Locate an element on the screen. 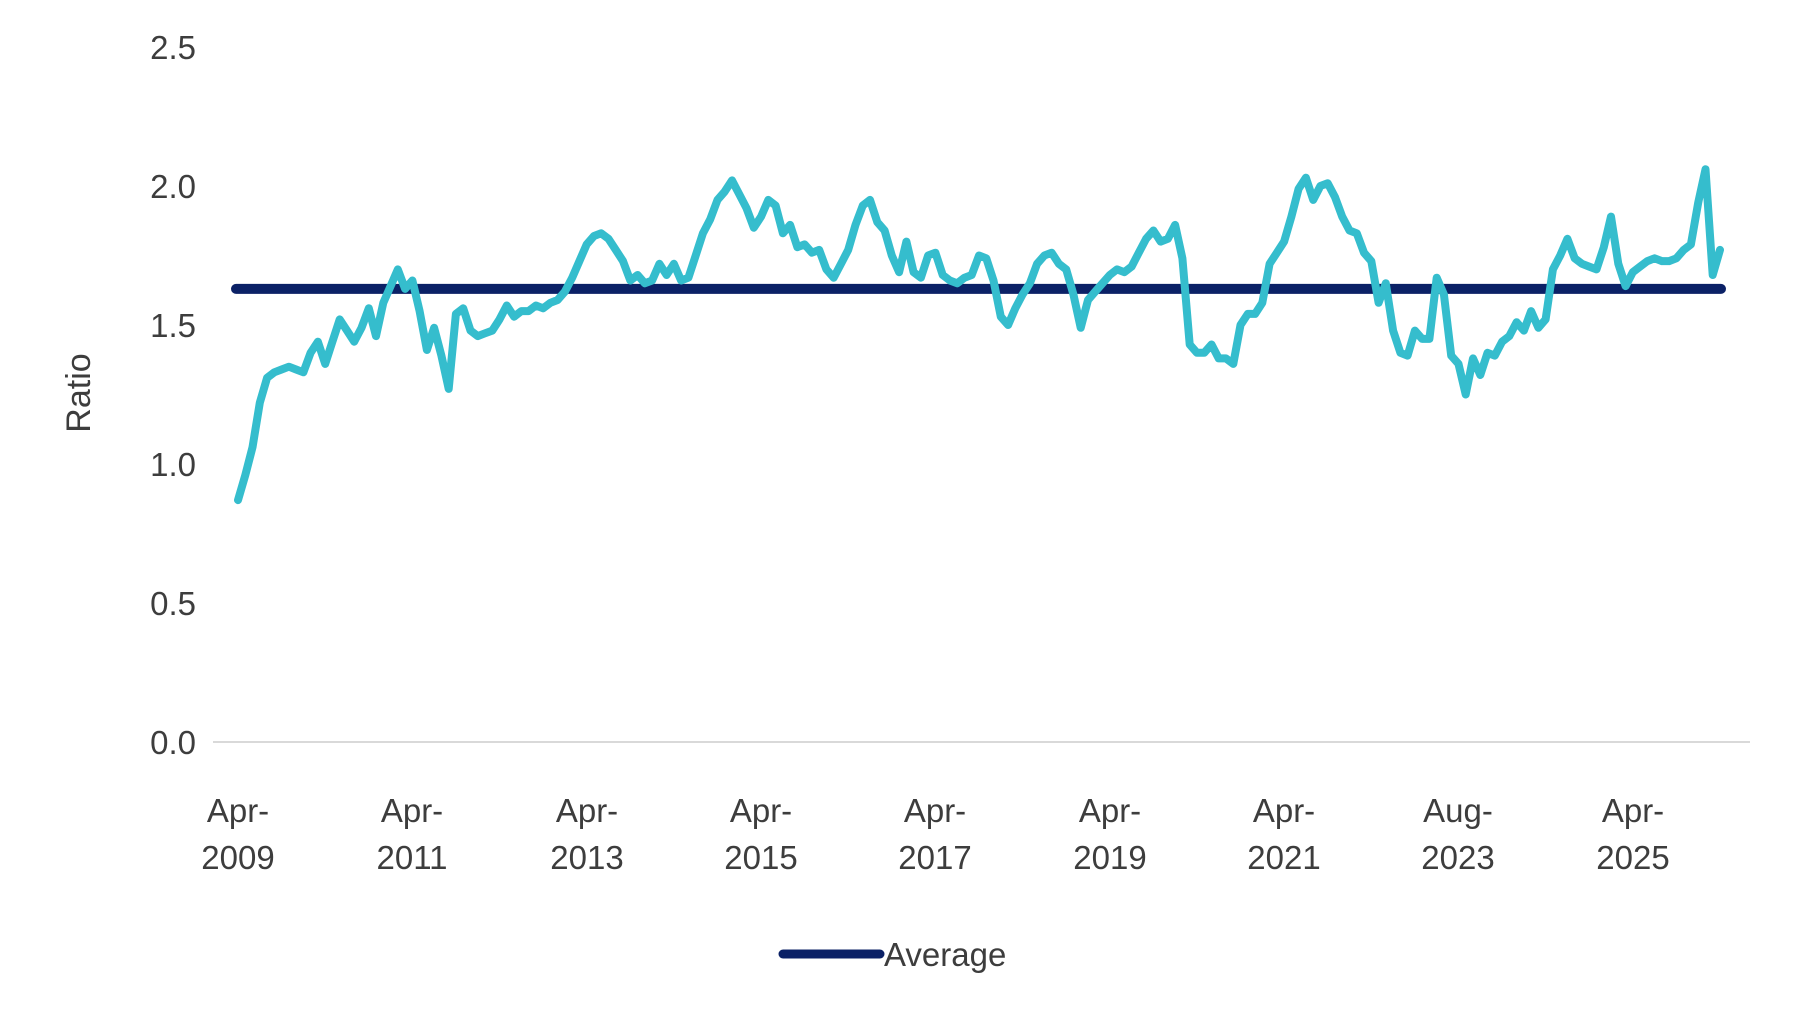 Image resolution: width=1813 pixels, height=1024 pixels. x-axis-tick-label: Apr-2009 is located at coordinates (237, 834).